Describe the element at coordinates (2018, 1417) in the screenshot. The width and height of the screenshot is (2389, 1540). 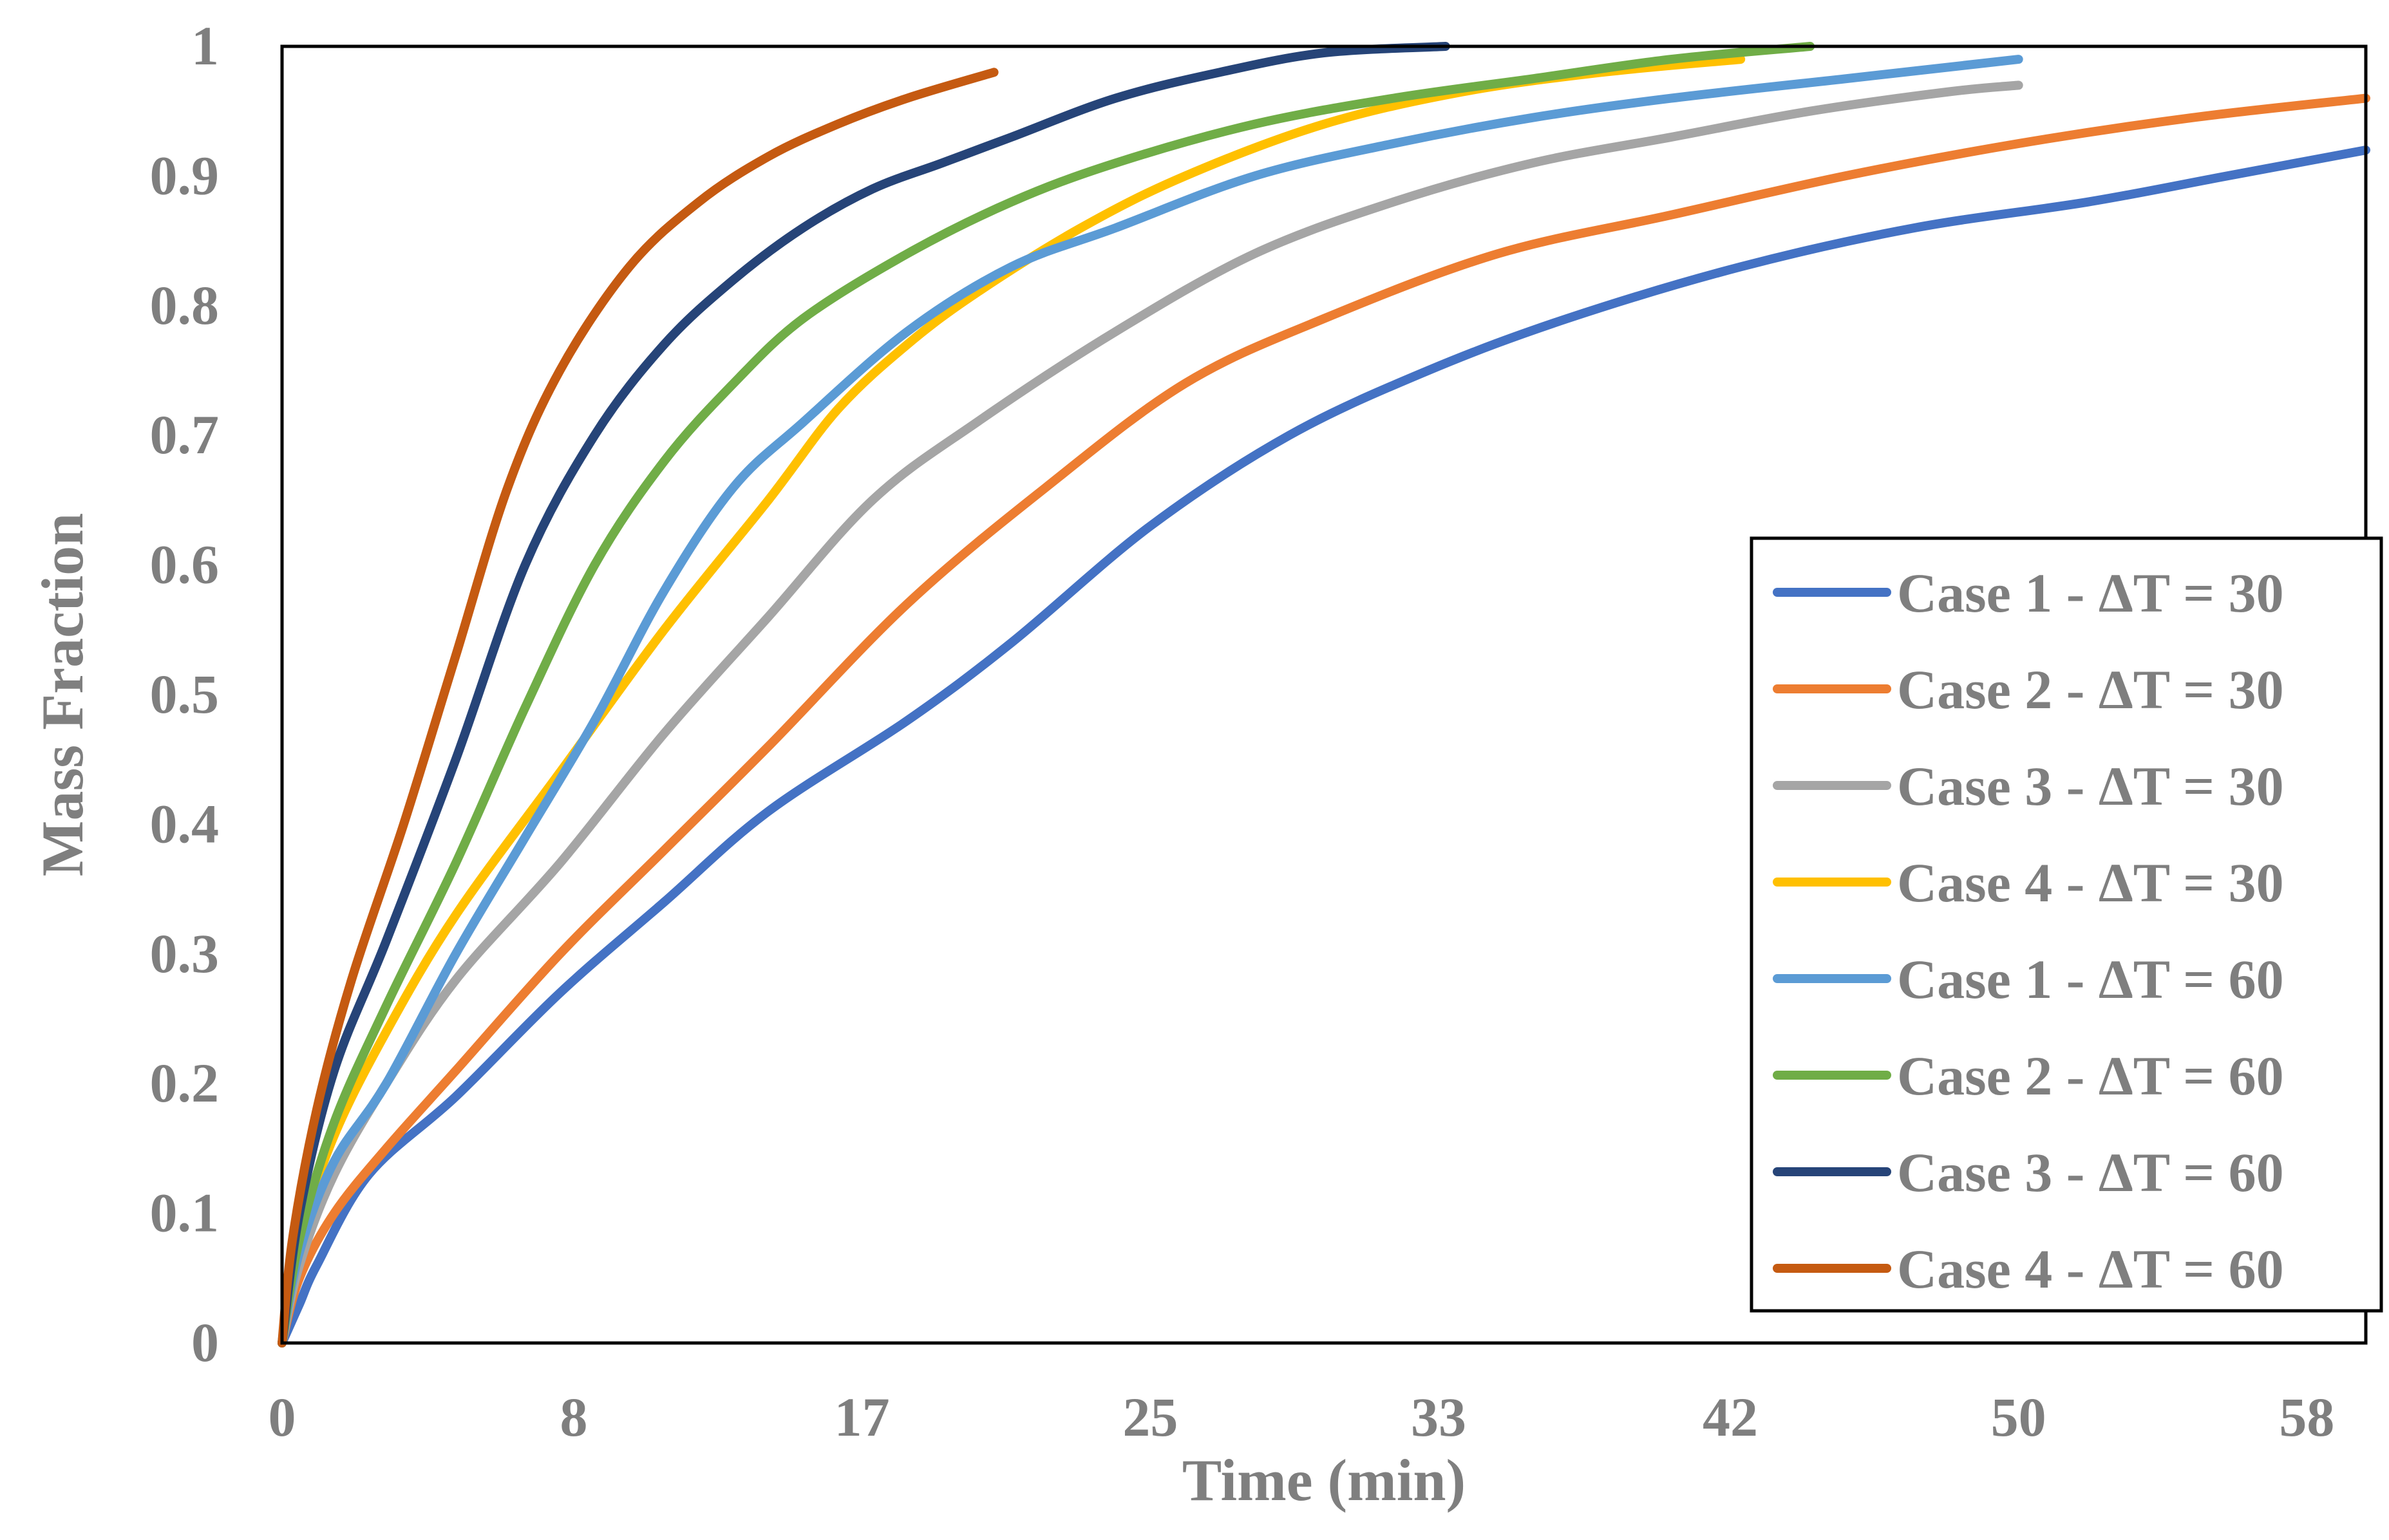
I see `x-tick-label: 50` at that location.